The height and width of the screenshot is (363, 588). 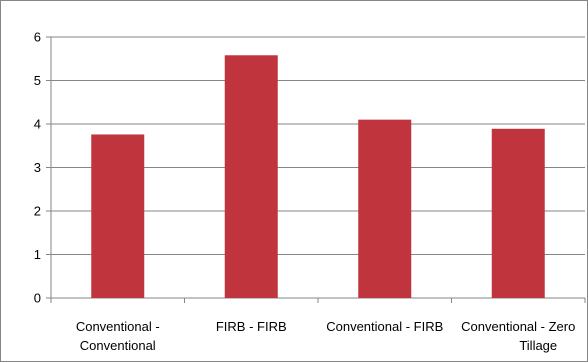 I want to click on y-tick-label: 6, so click(x=37, y=37).